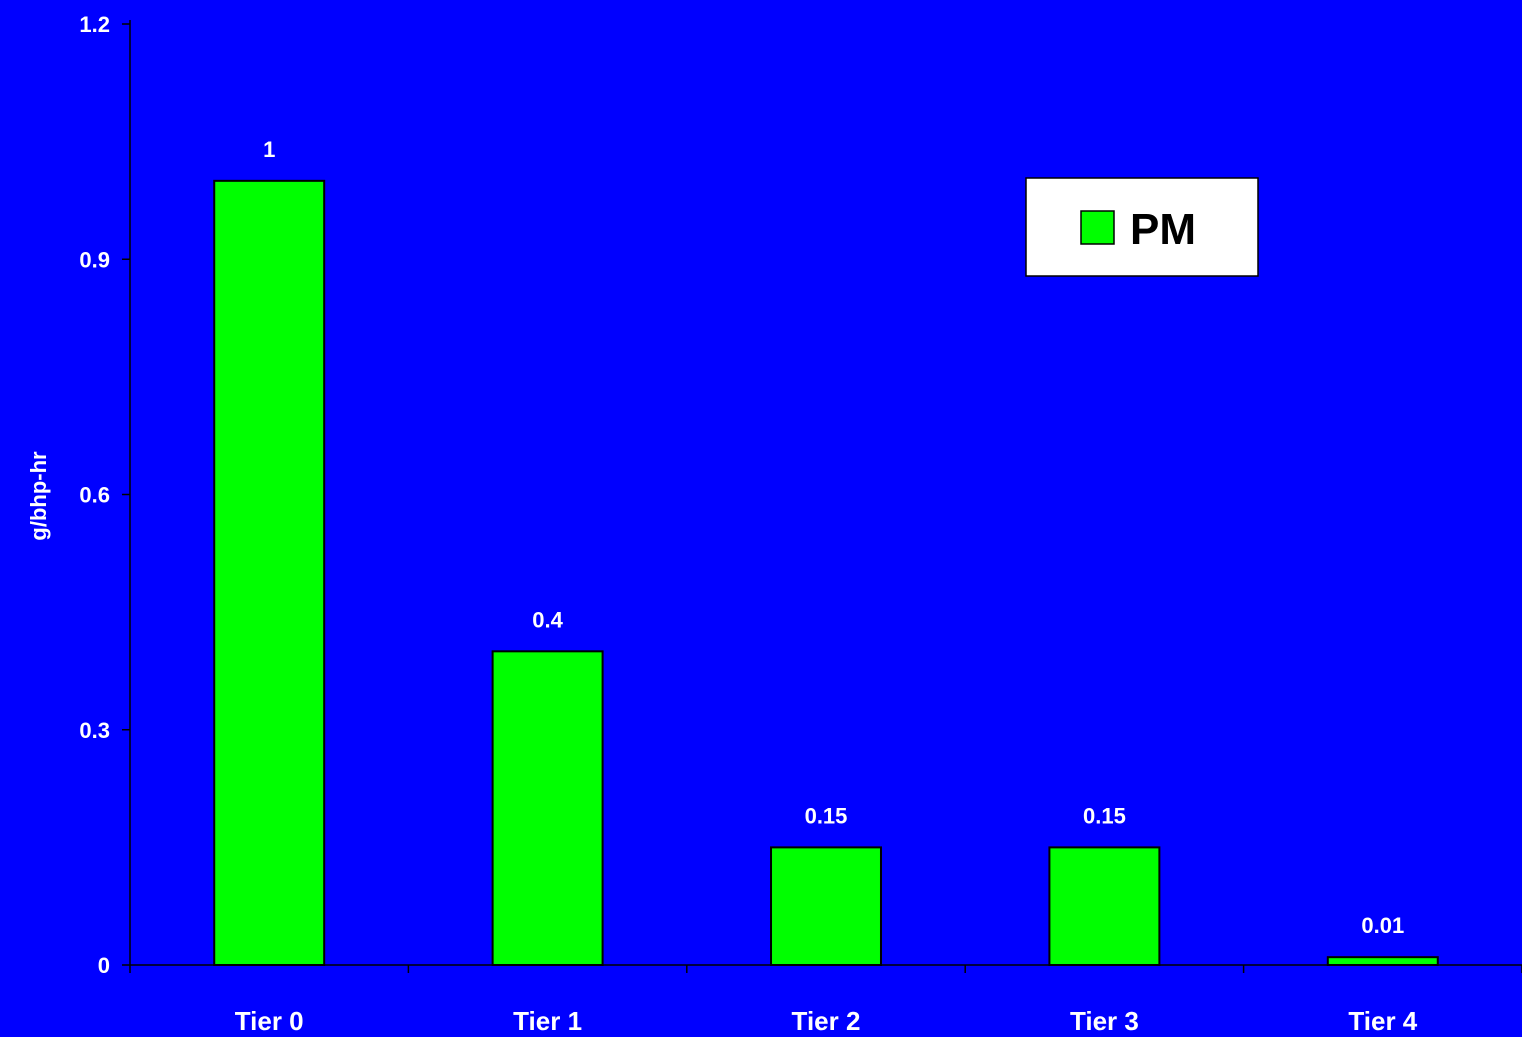 The height and width of the screenshot is (1037, 1522). Describe the element at coordinates (38, 496) in the screenshot. I see `y-axis-title: g/bhp-hr` at that location.